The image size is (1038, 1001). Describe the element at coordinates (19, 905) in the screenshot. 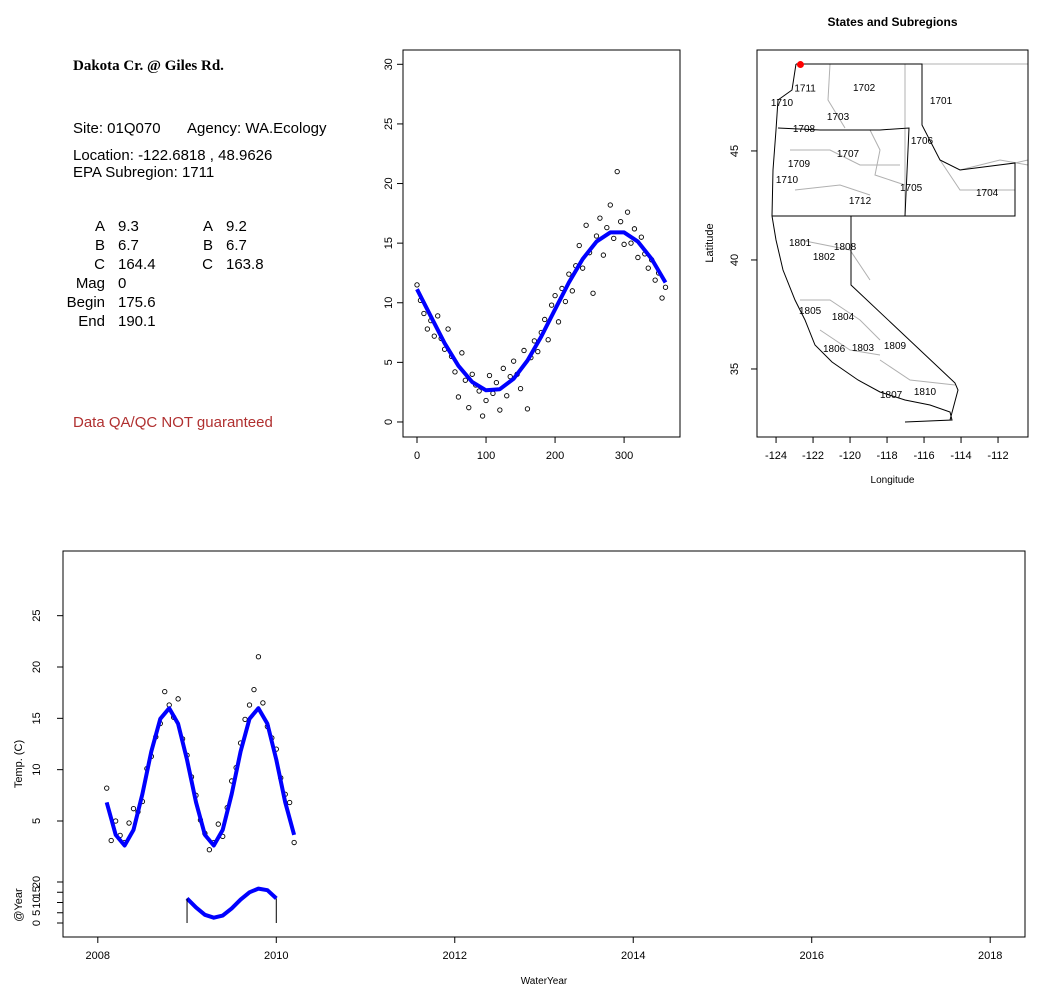

I see `y2-axis-label: @Year` at that location.